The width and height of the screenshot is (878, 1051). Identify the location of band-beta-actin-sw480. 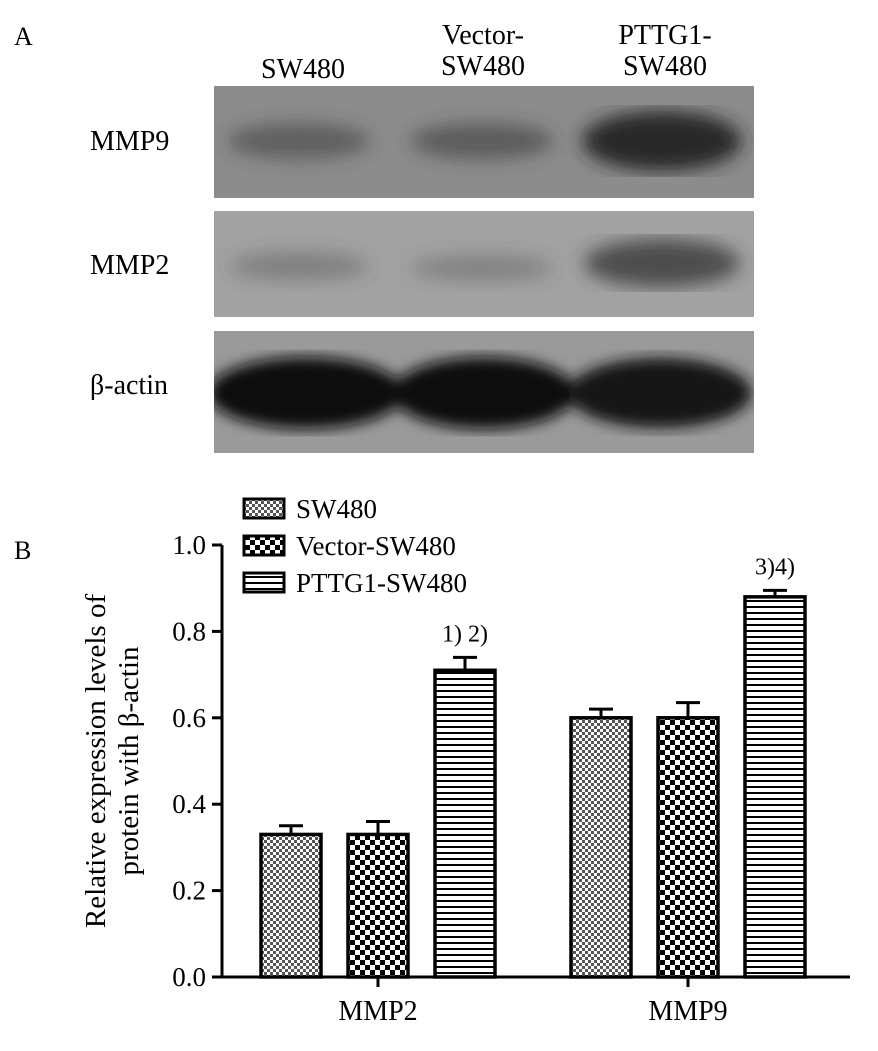
(309, 393).